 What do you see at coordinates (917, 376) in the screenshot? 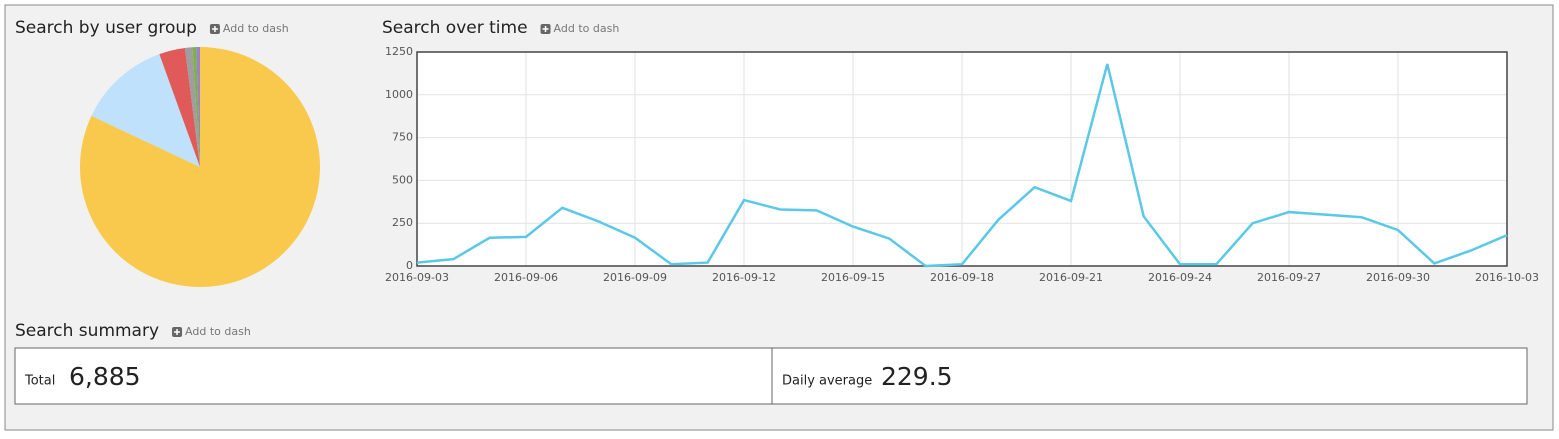
I see `summary-value: 229.5` at bounding box center [917, 376].